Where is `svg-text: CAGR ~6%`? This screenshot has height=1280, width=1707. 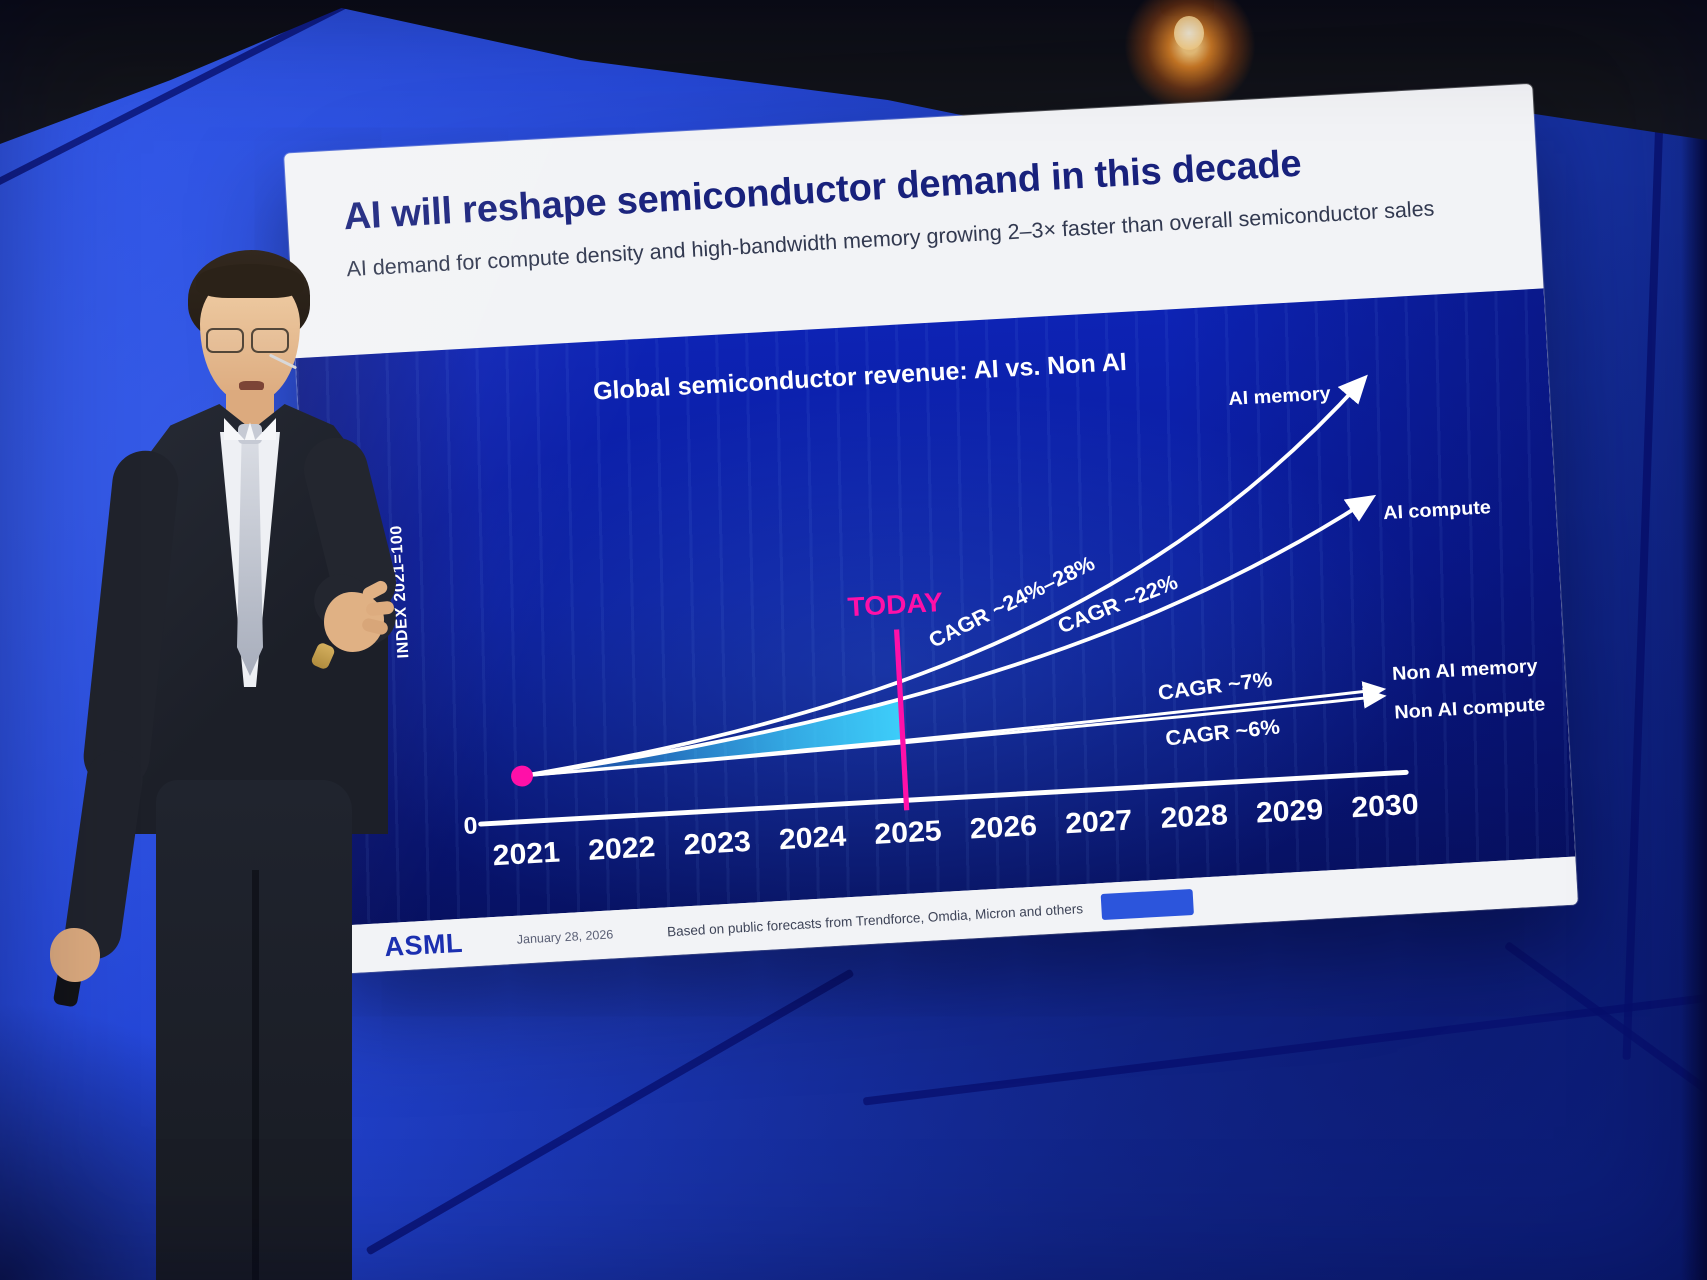 svg-text: CAGR ~6% is located at coordinates (1222, 732).